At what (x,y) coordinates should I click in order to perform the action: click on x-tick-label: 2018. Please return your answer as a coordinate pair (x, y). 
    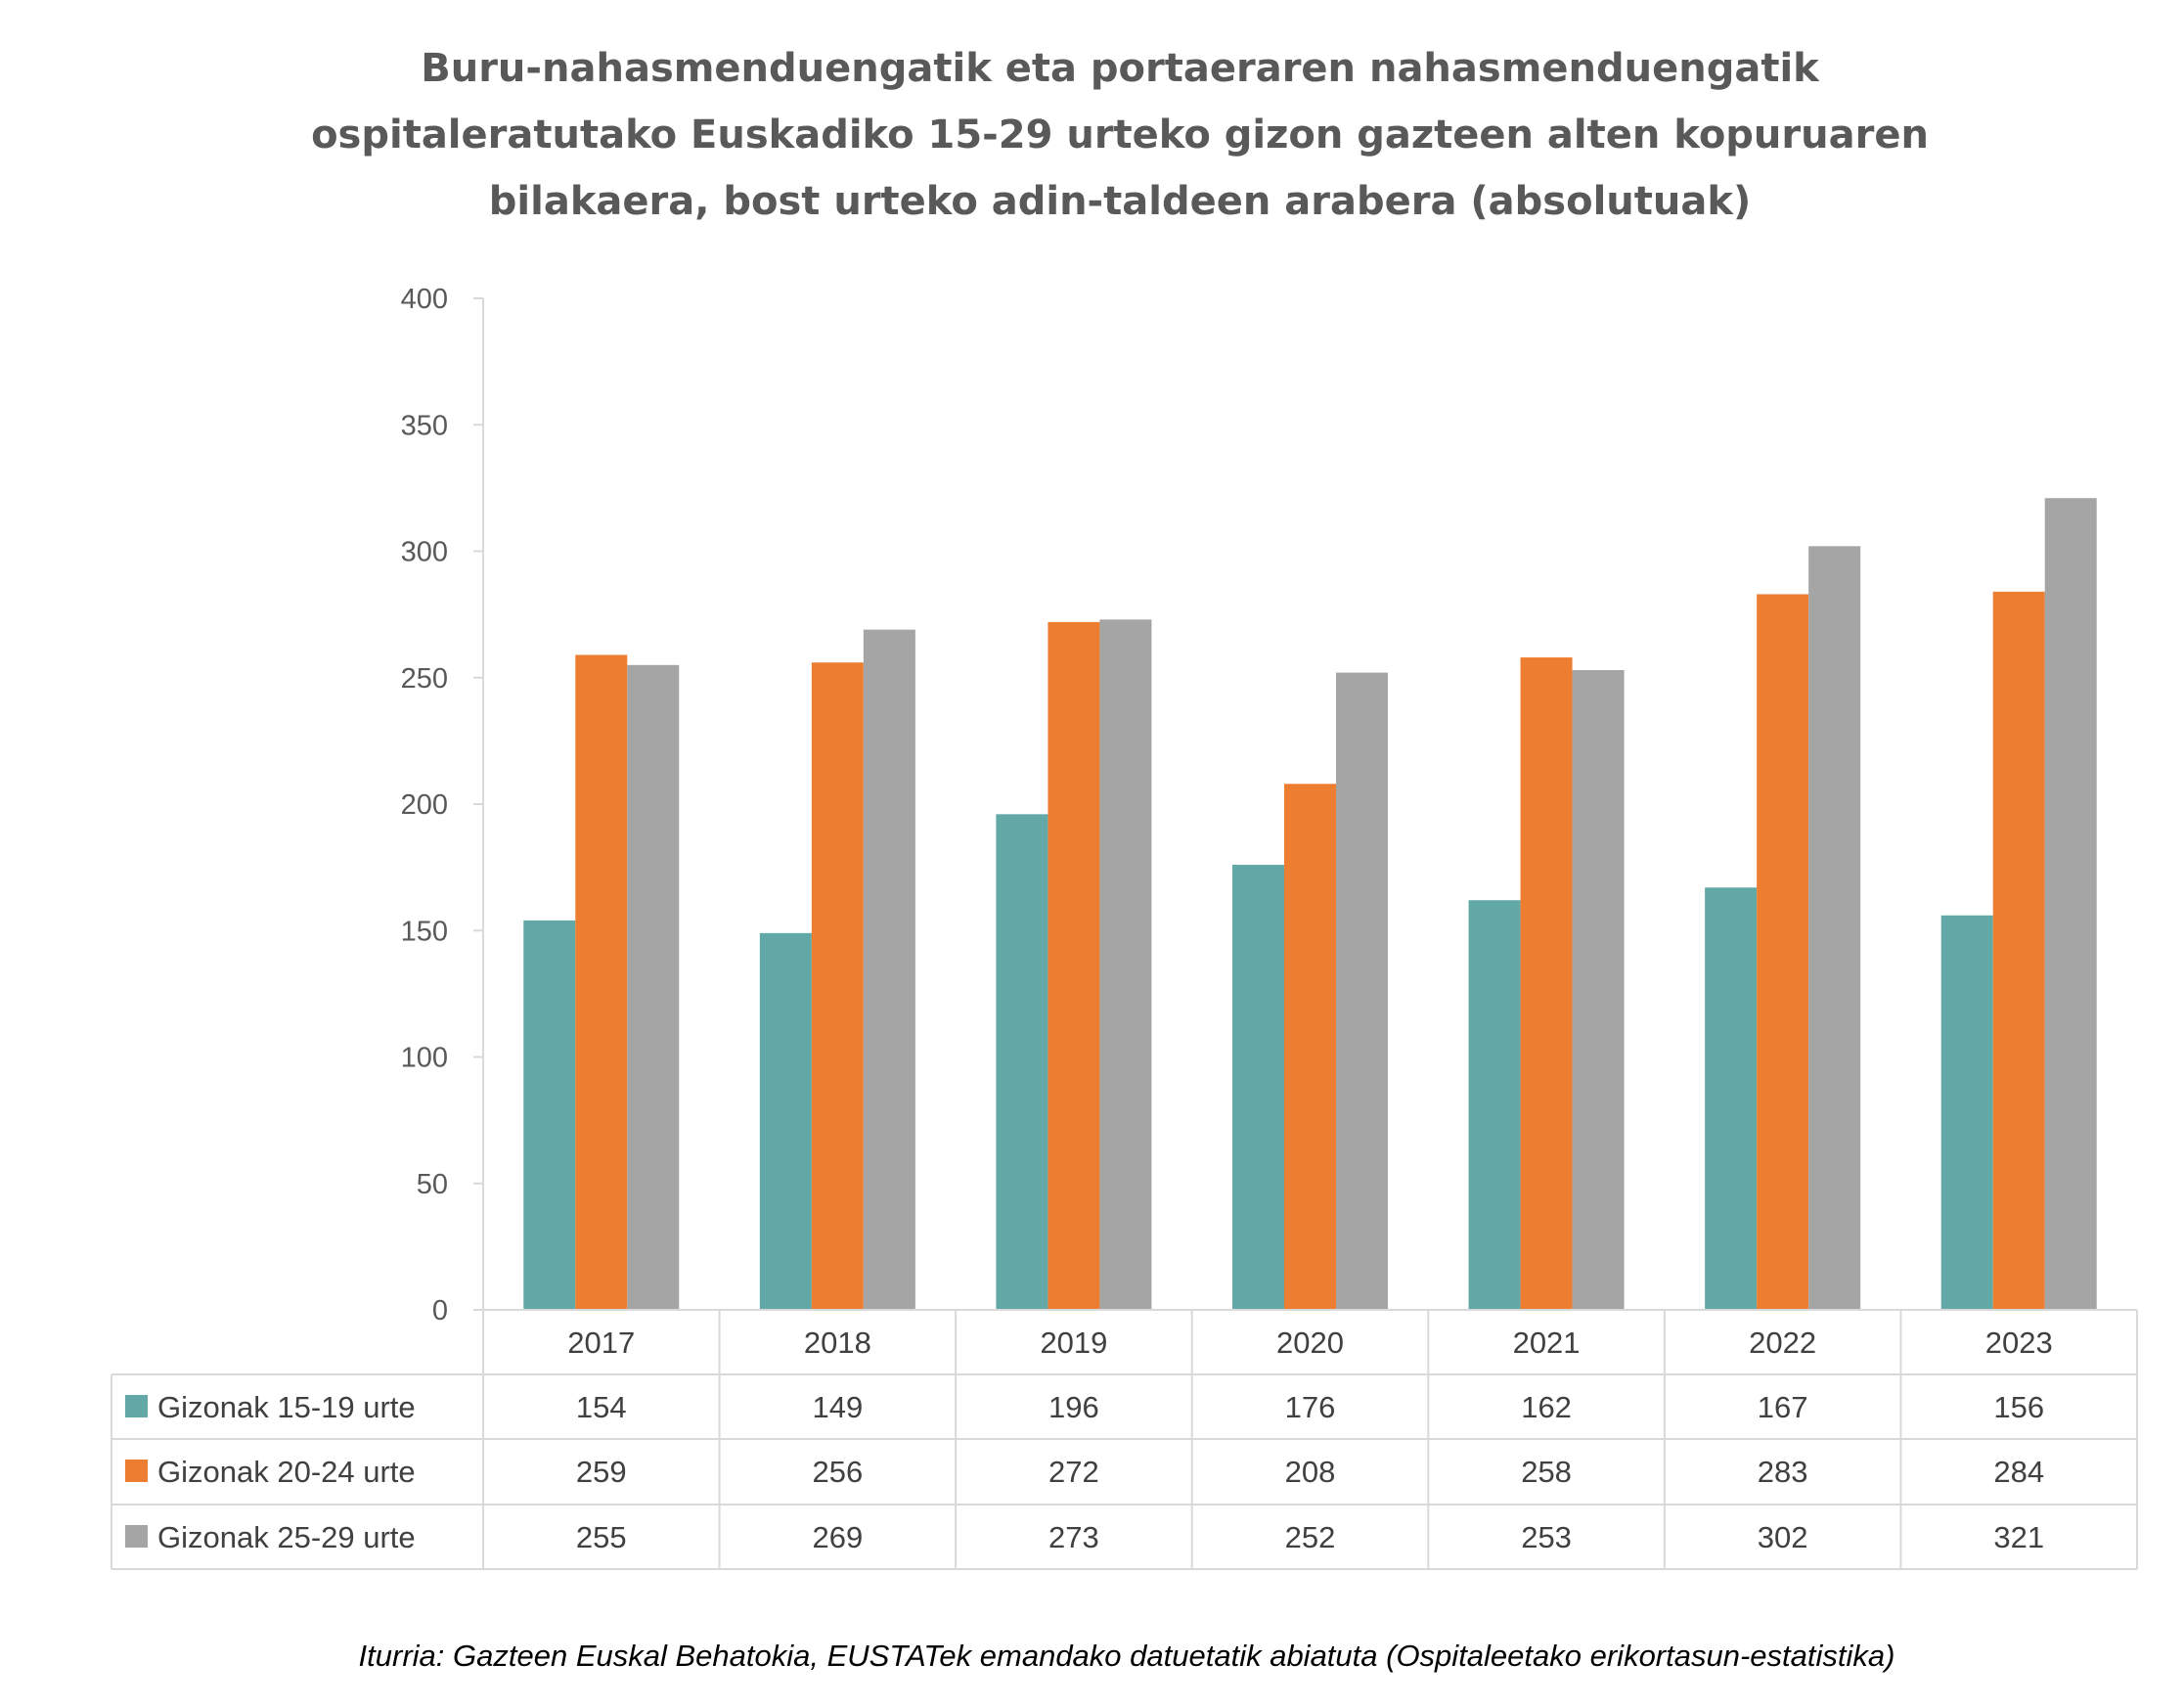
    Looking at the image, I should click on (837, 1343).